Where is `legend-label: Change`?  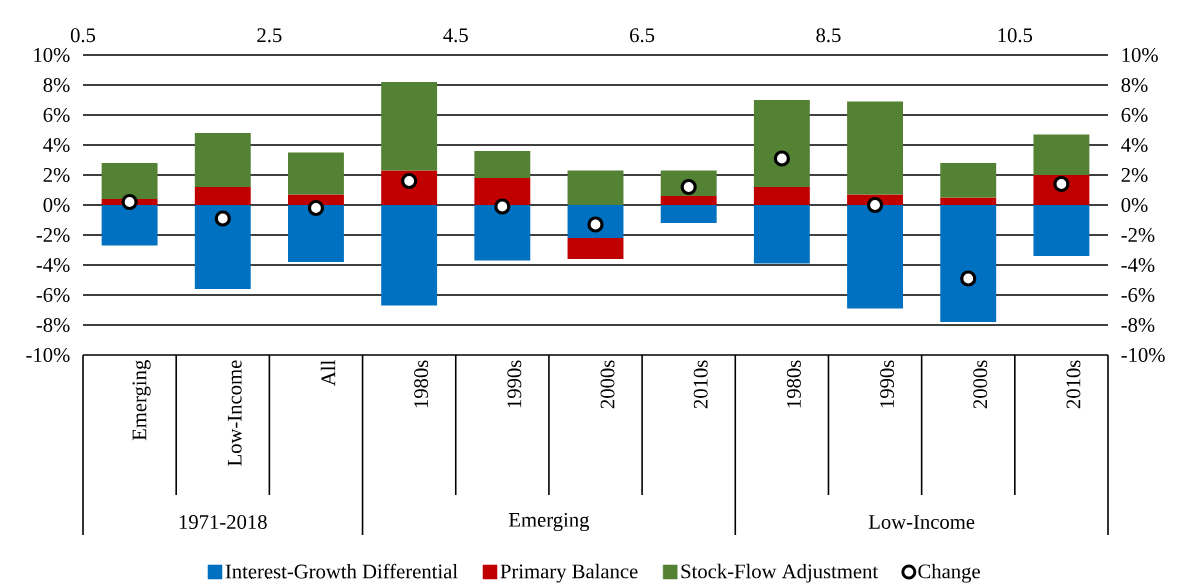 legend-label: Change is located at coordinates (949, 573).